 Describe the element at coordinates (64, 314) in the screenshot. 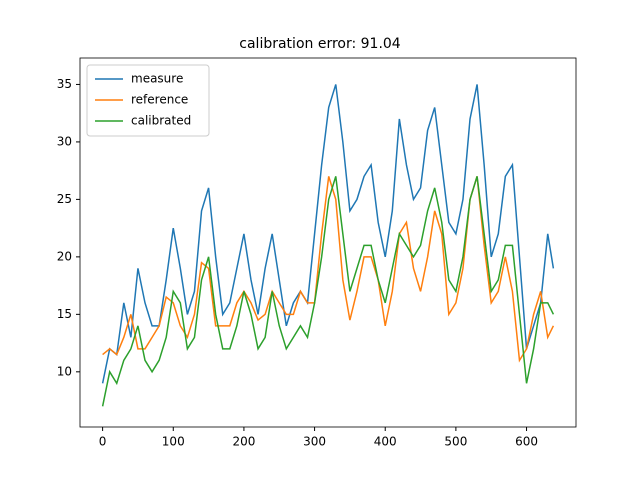

I see `y-tick-label: 15` at that location.